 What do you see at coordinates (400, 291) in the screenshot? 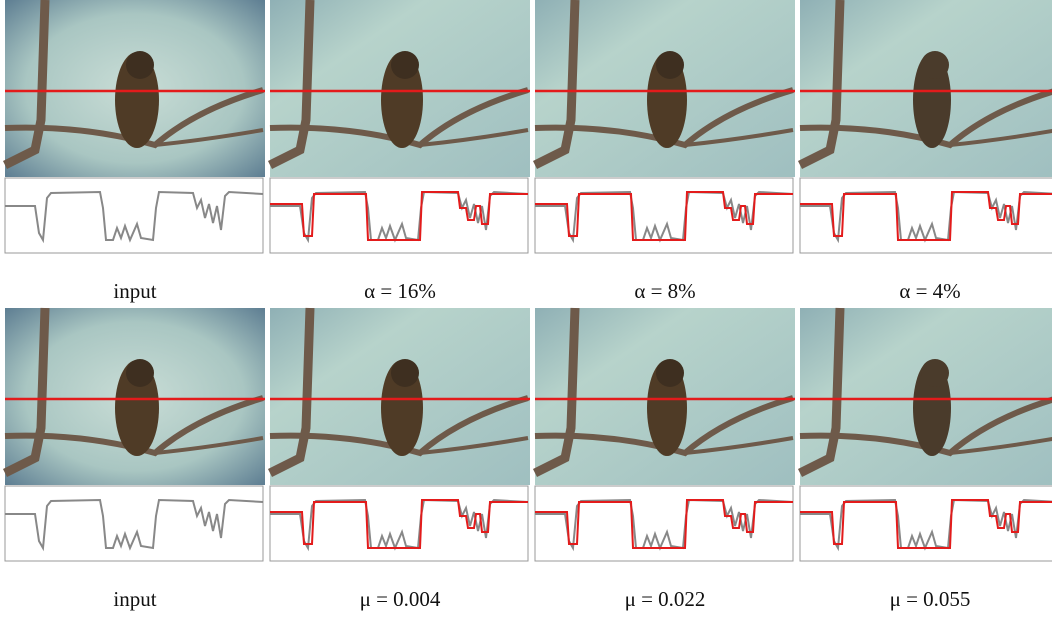
I see `caption: α = 16%` at bounding box center [400, 291].